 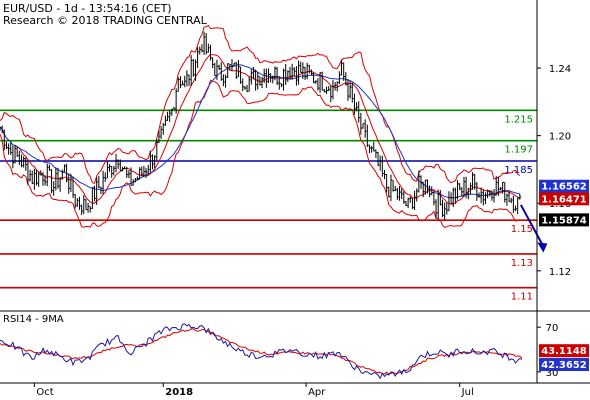 I want to click on rsi-line, so click(x=261, y=351).